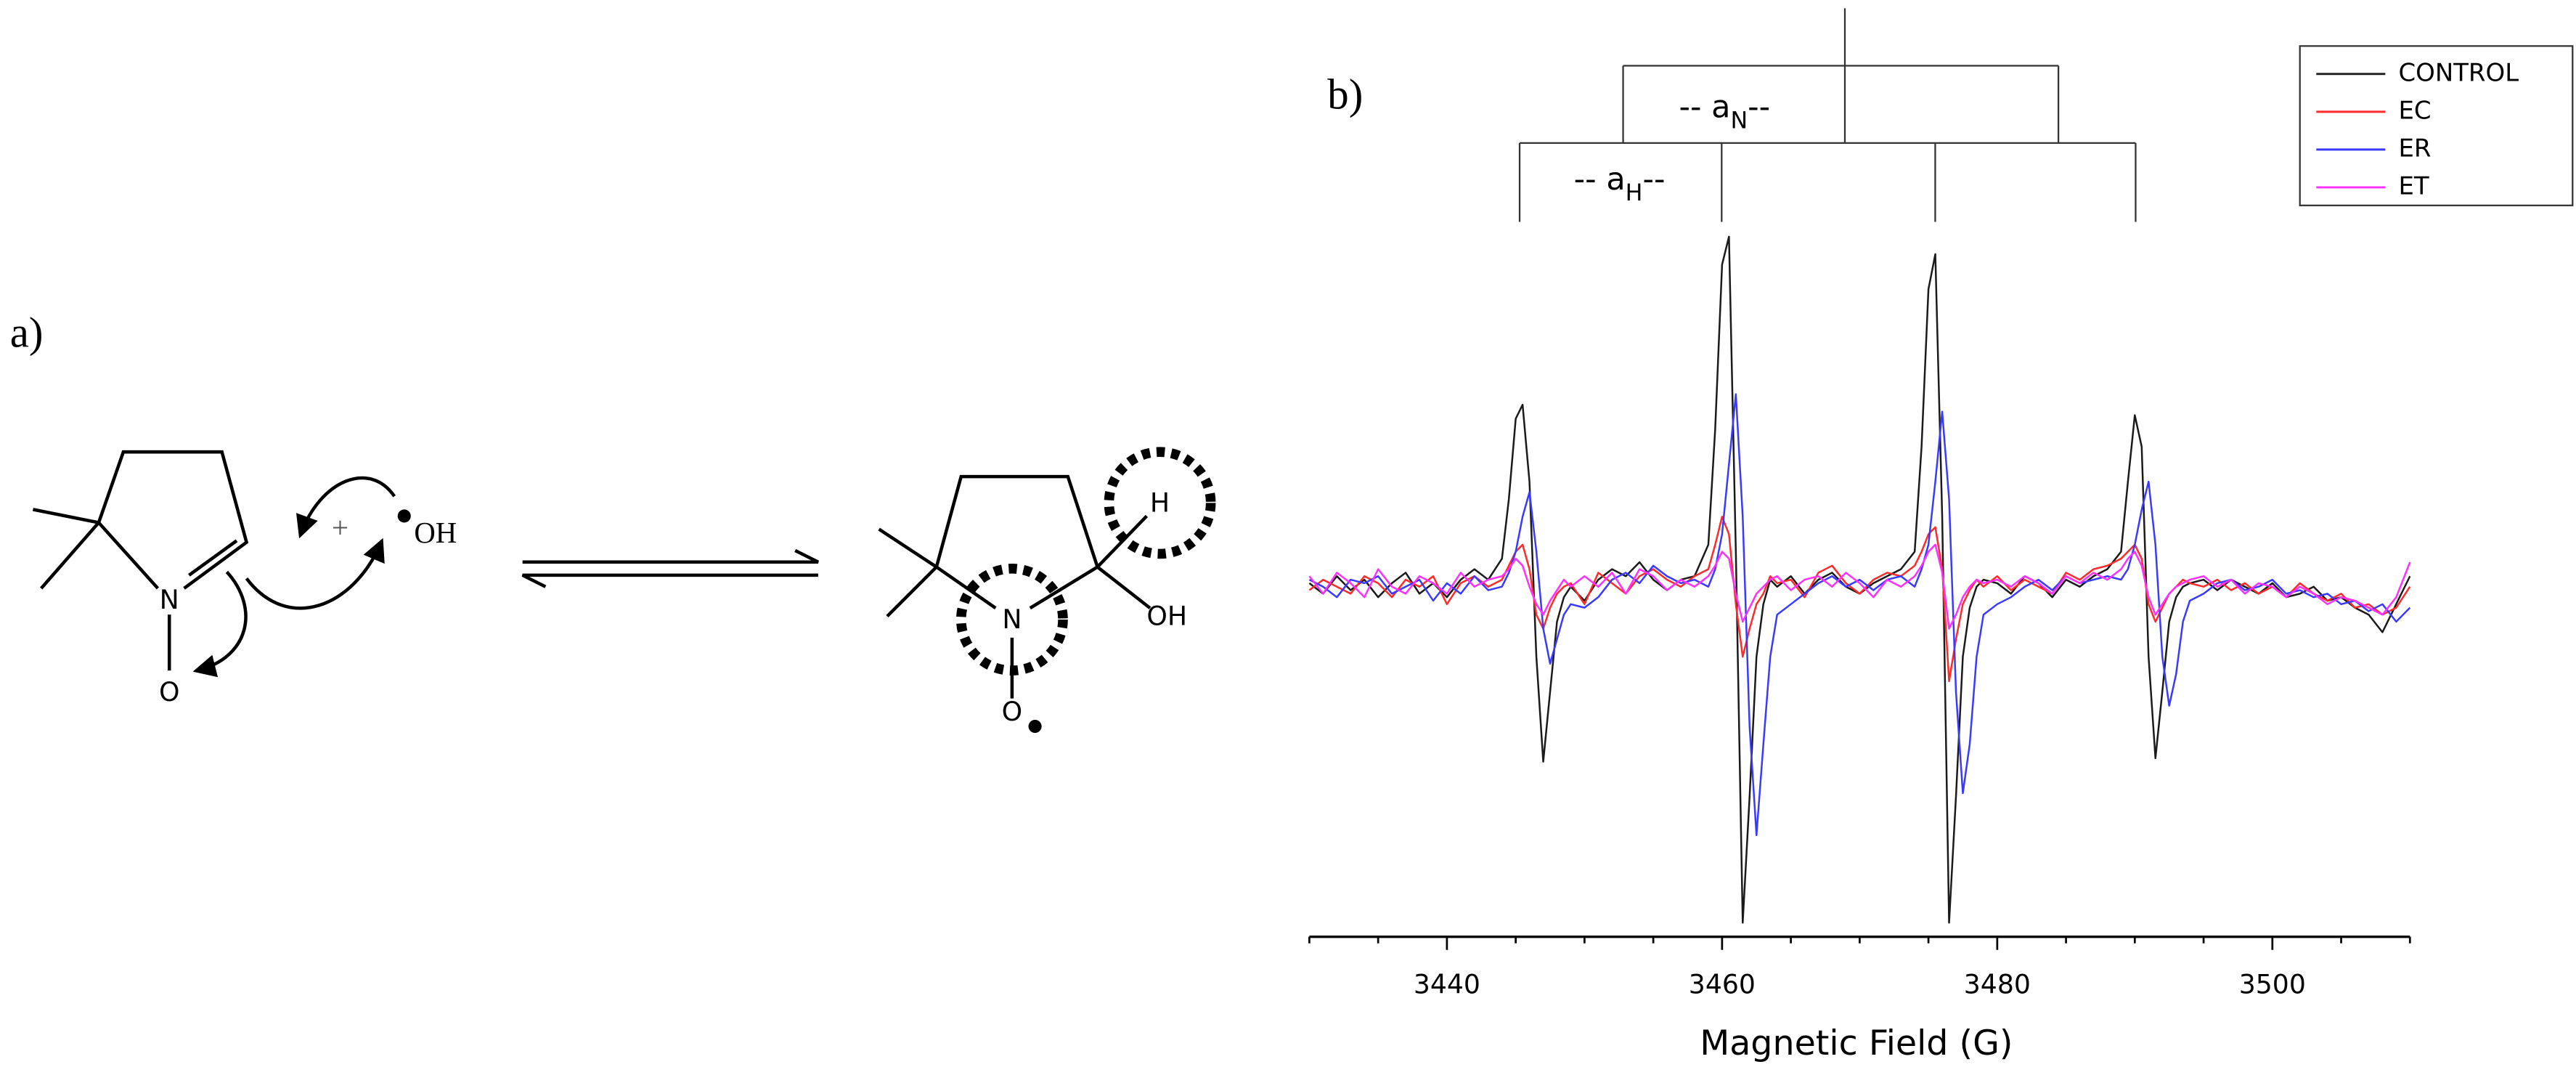 The image size is (2576, 1083). Describe the element at coordinates (1856, 1043) in the screenshot. I see `x-axis-title: Magnetic Field (G)` at that location.